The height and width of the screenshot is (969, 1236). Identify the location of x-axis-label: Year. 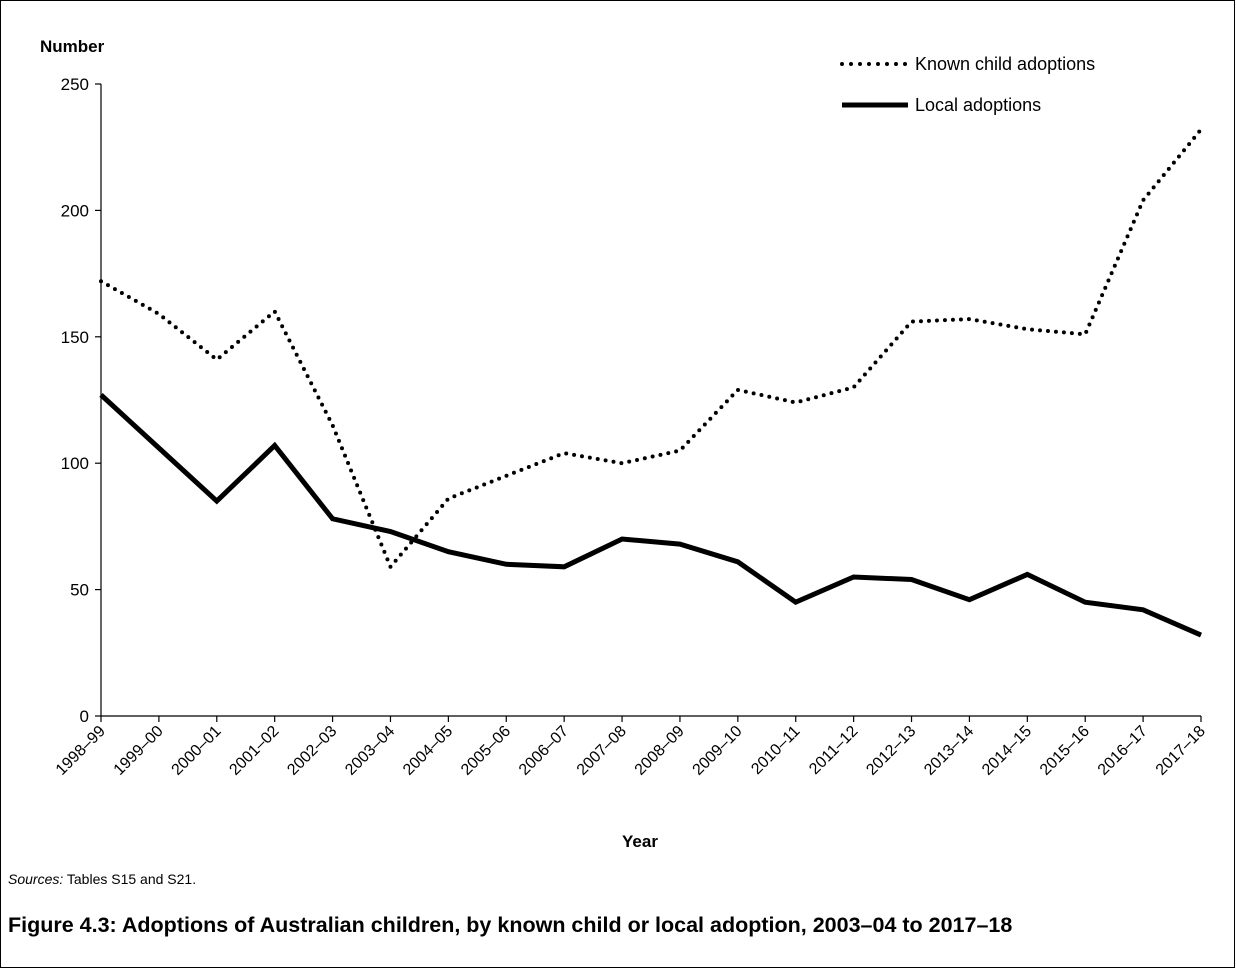
(640, 841).